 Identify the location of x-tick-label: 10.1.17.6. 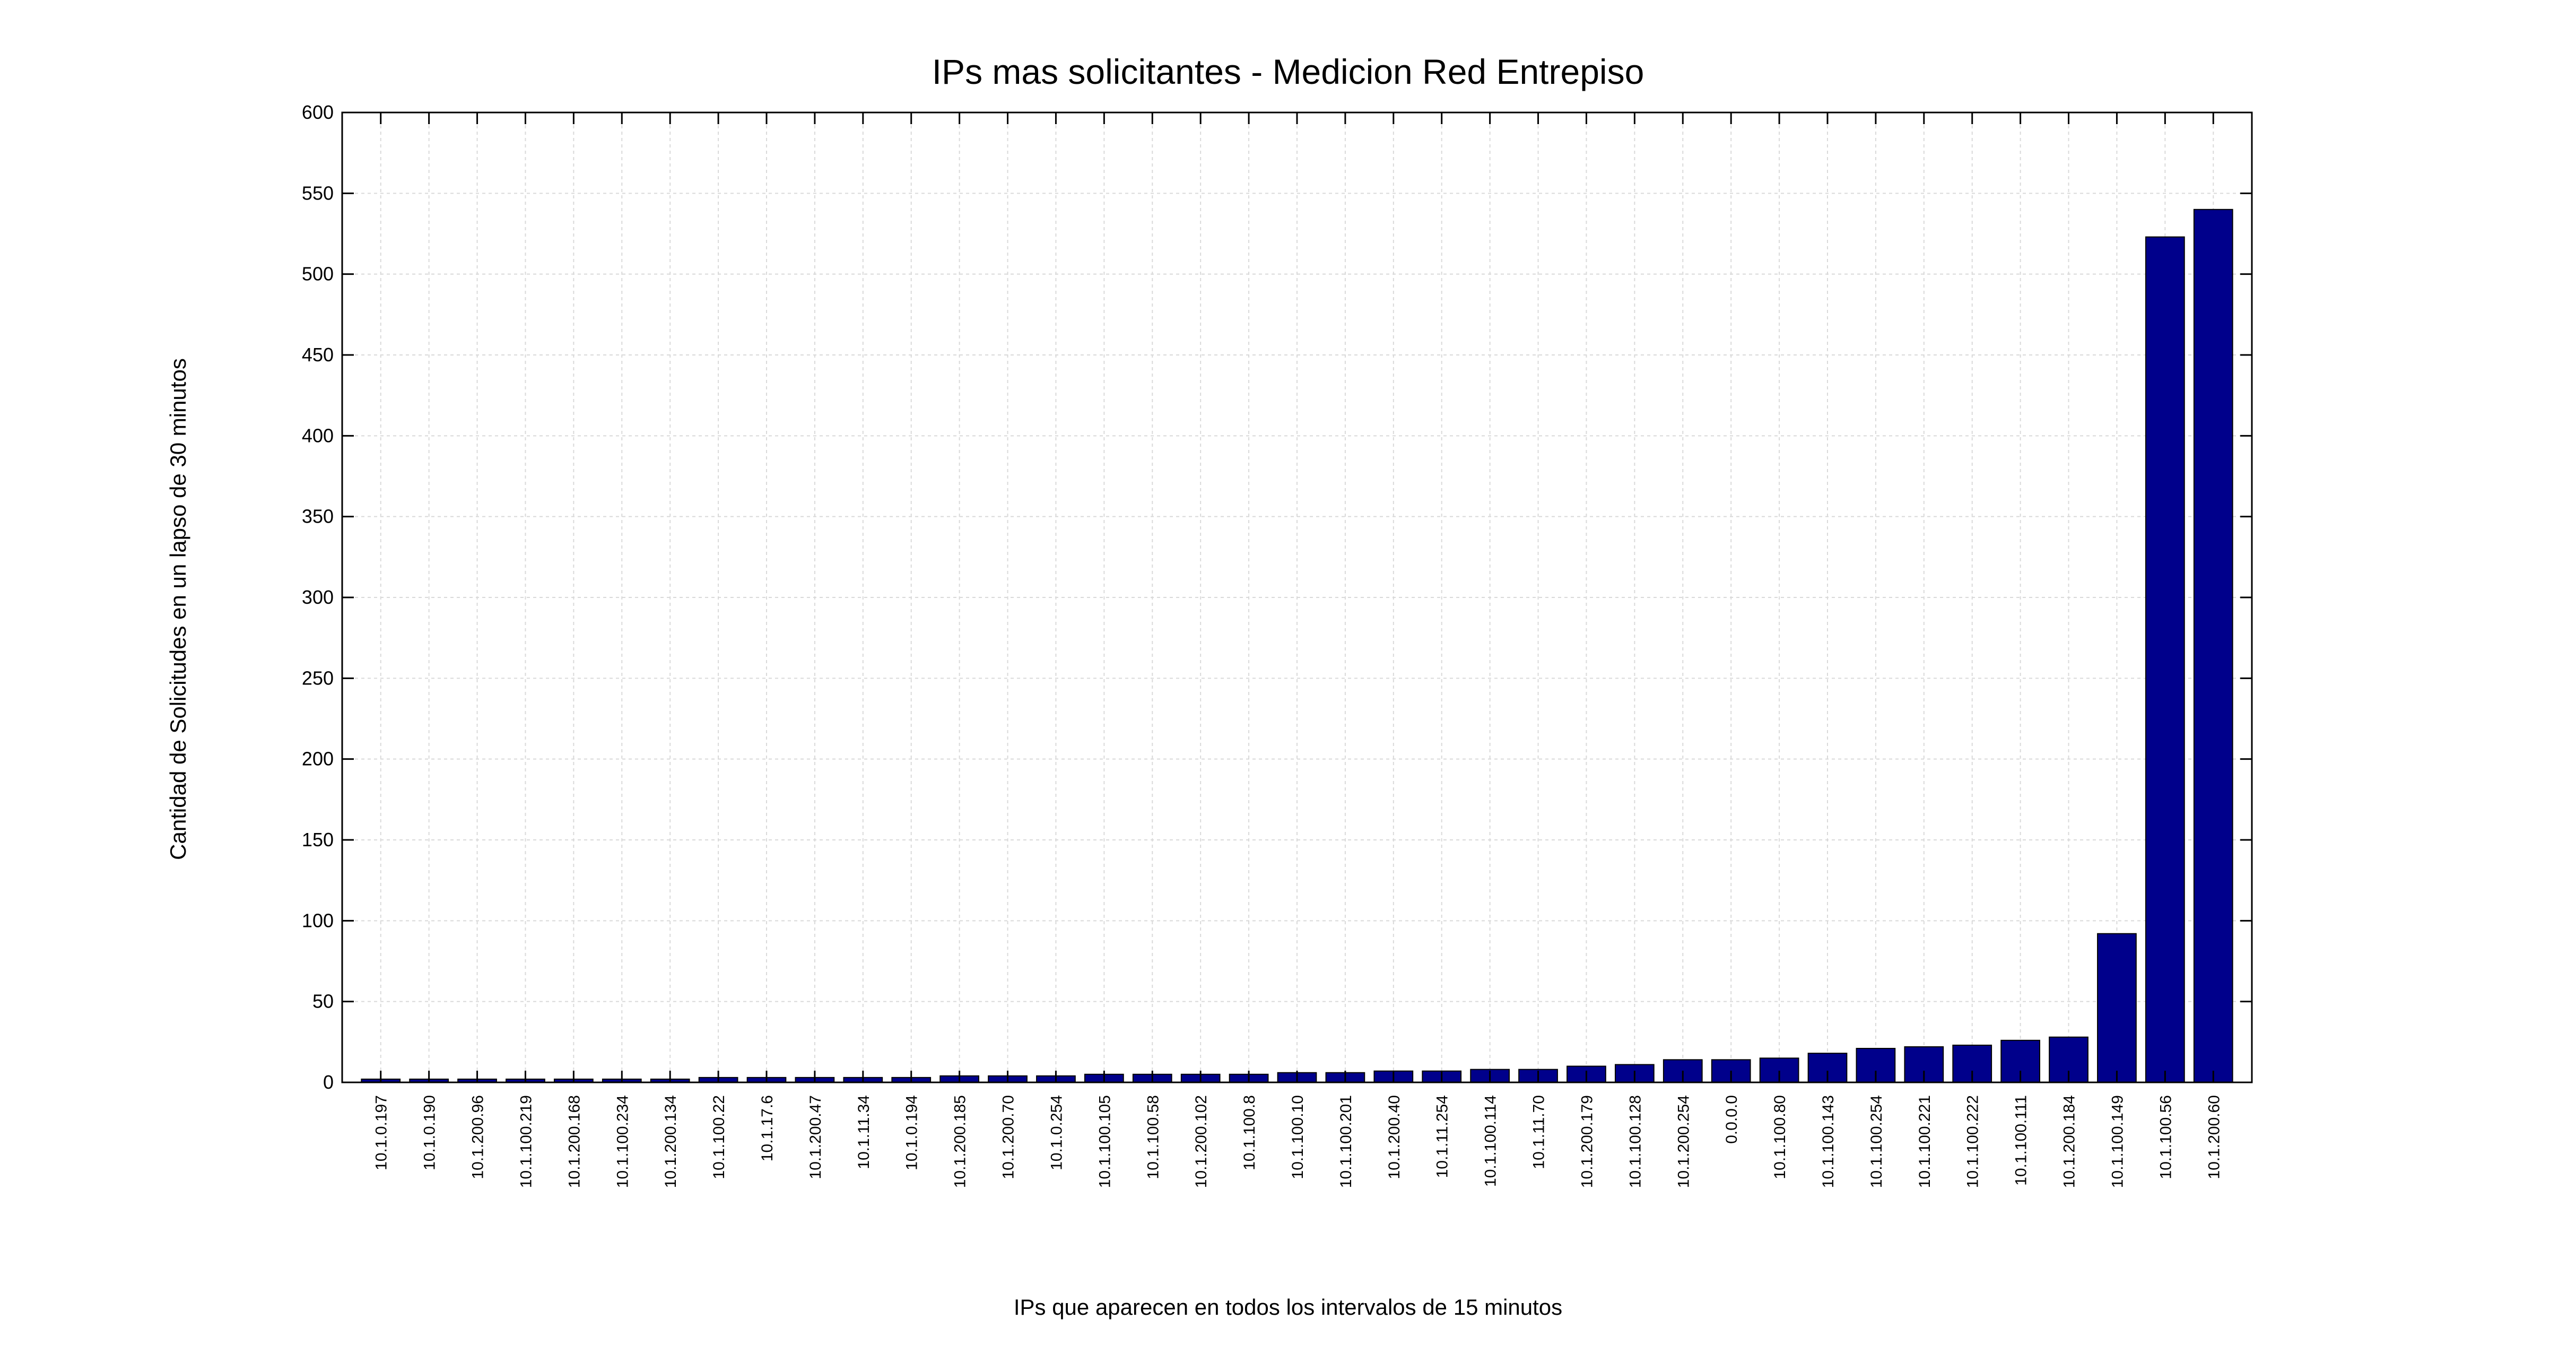
(767, 1128).